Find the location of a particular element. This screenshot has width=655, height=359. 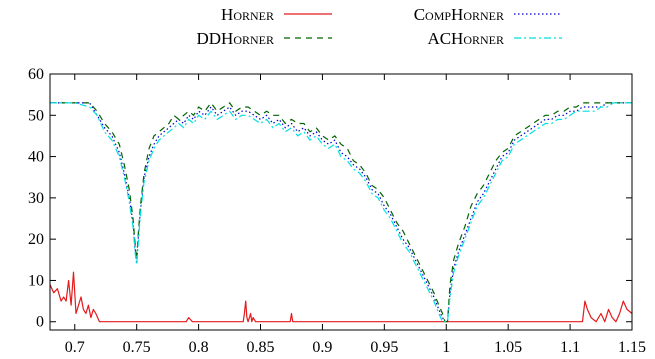

legend: Horner CompHorner DDHorner ACHorner is located at coordinates (379, 26).